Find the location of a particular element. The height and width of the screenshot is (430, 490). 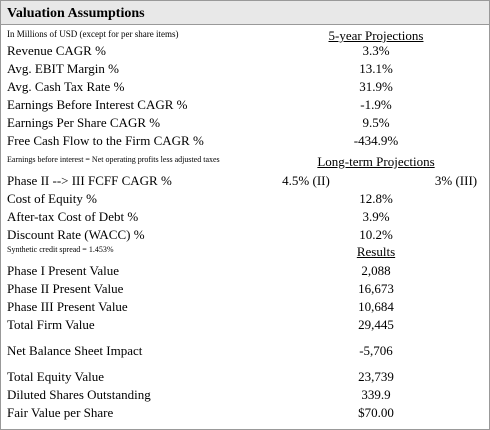

row-value: 3% (III) is located at coordinates (456, 180).